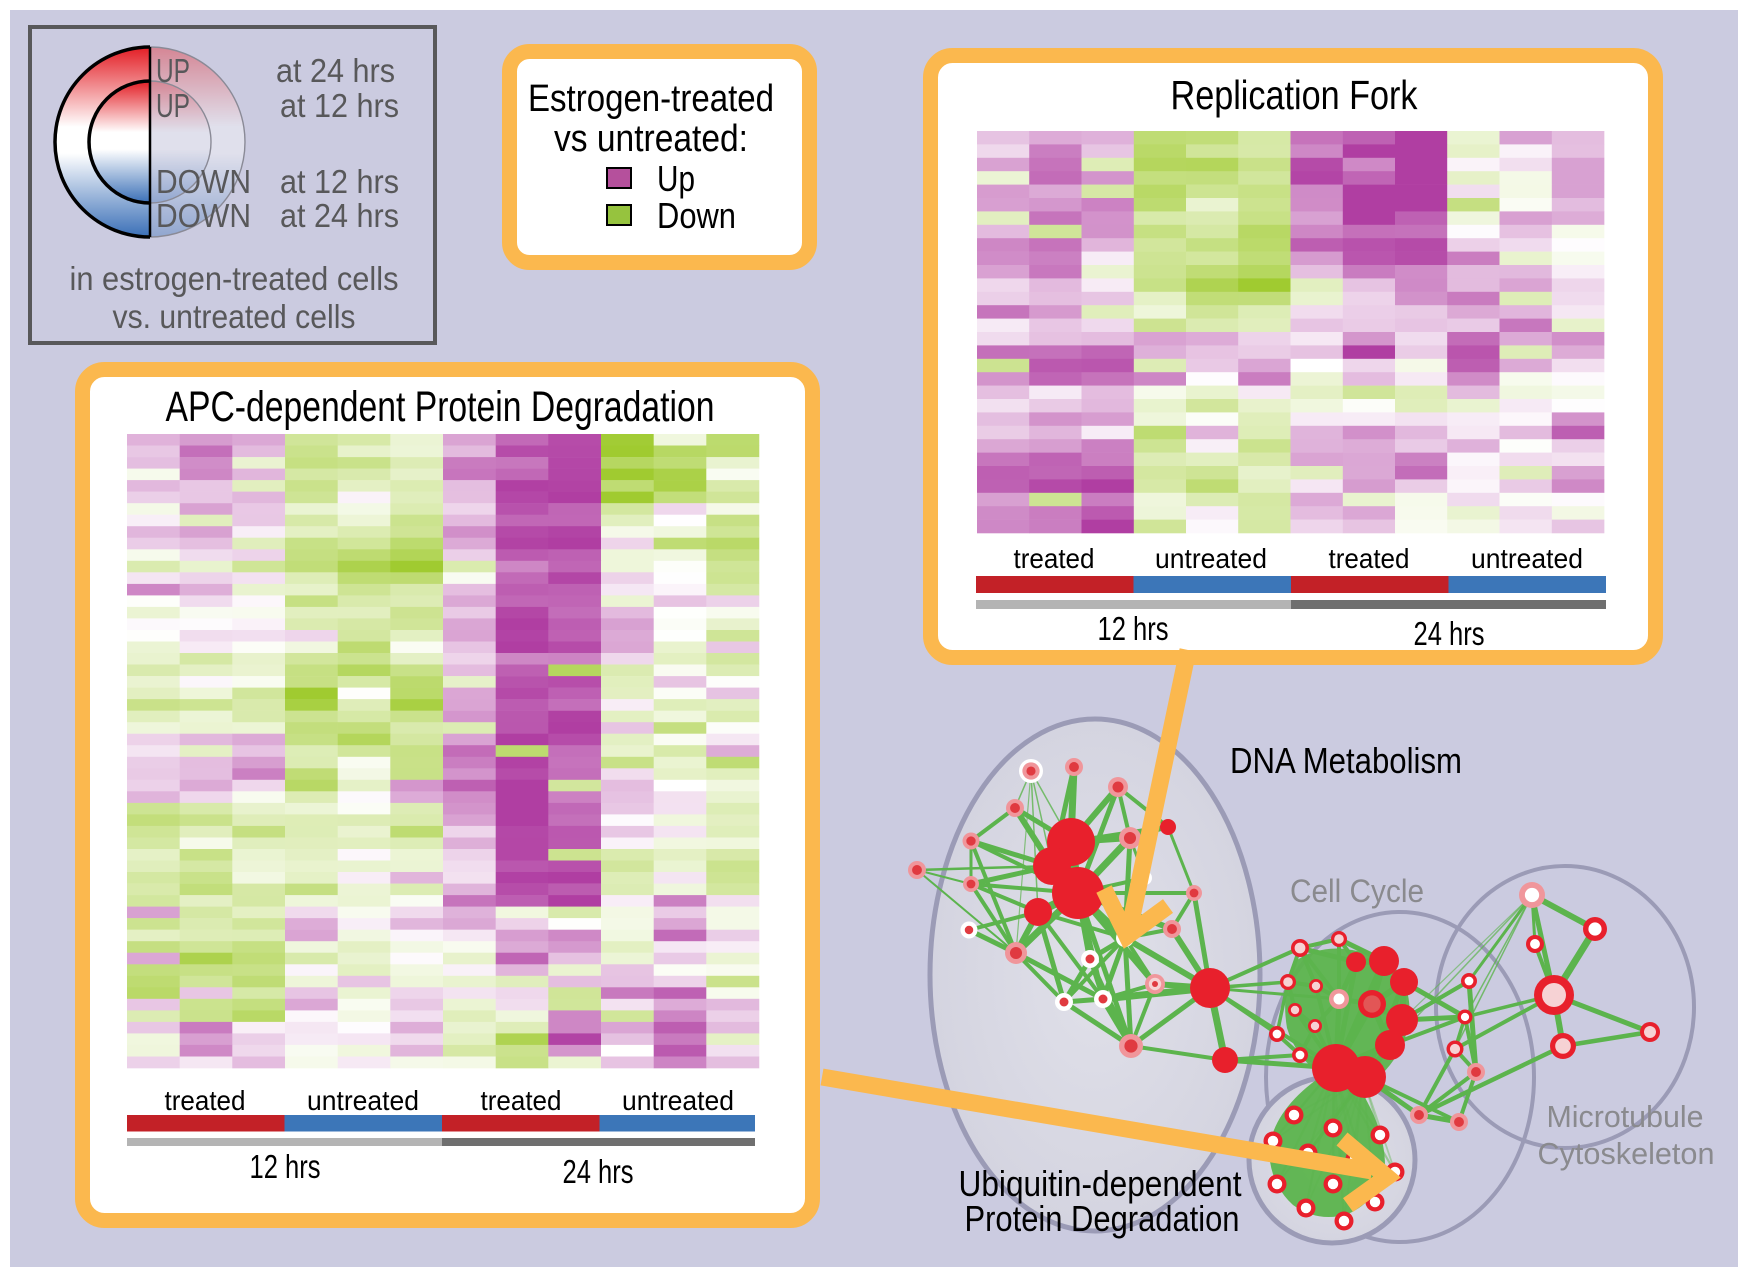  I want to click on svg-text: Microtubule, so click(1625, 1116).